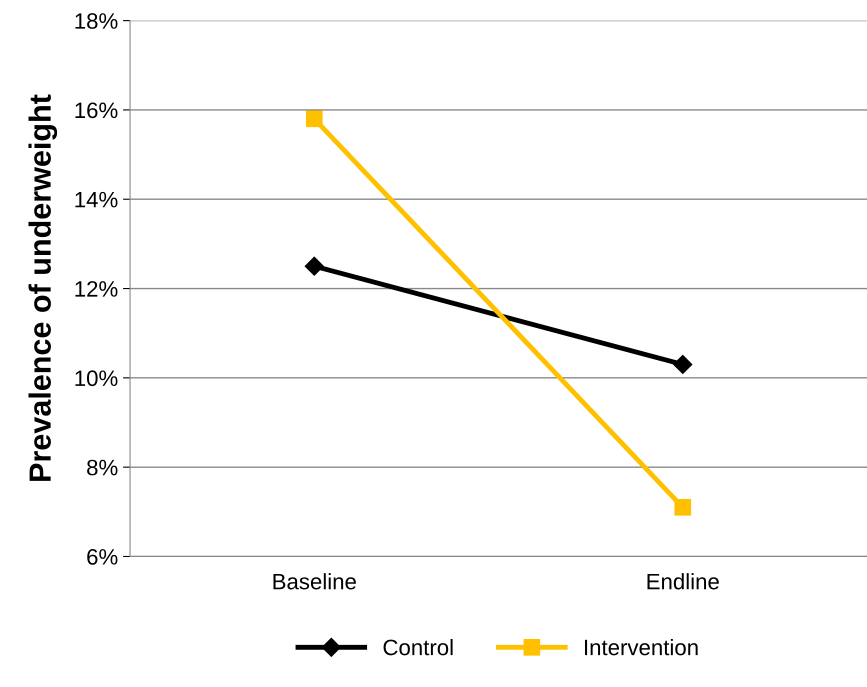 This screenshot has height=687, width=867. I want to click on y-tick-label: 12%, so click(96, 289).